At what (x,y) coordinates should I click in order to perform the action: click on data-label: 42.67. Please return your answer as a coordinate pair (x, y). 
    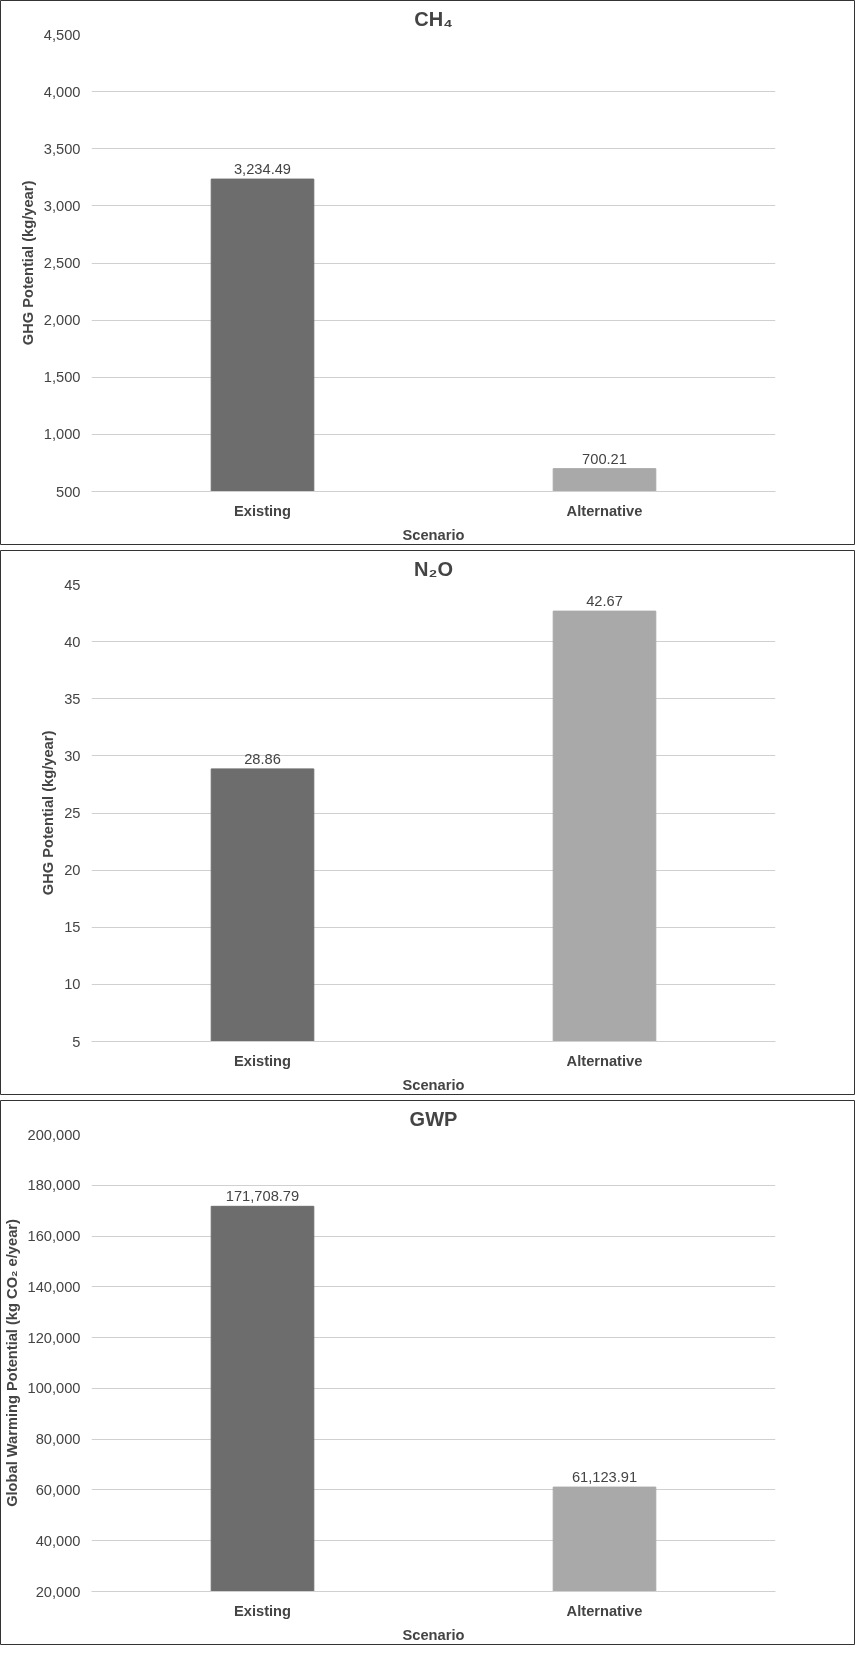
    Looking at the image, I should click on (604, 601).